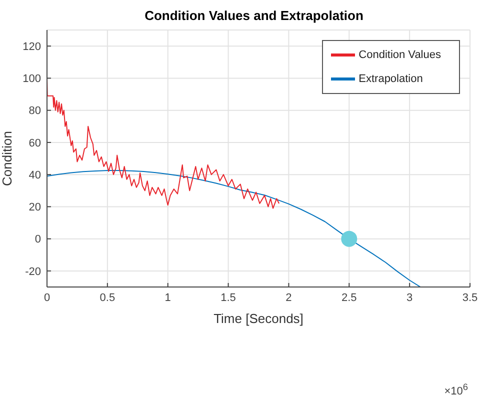 The image size is (478, 401). I want to click on y-tick-label: 80, so click(34, 111).